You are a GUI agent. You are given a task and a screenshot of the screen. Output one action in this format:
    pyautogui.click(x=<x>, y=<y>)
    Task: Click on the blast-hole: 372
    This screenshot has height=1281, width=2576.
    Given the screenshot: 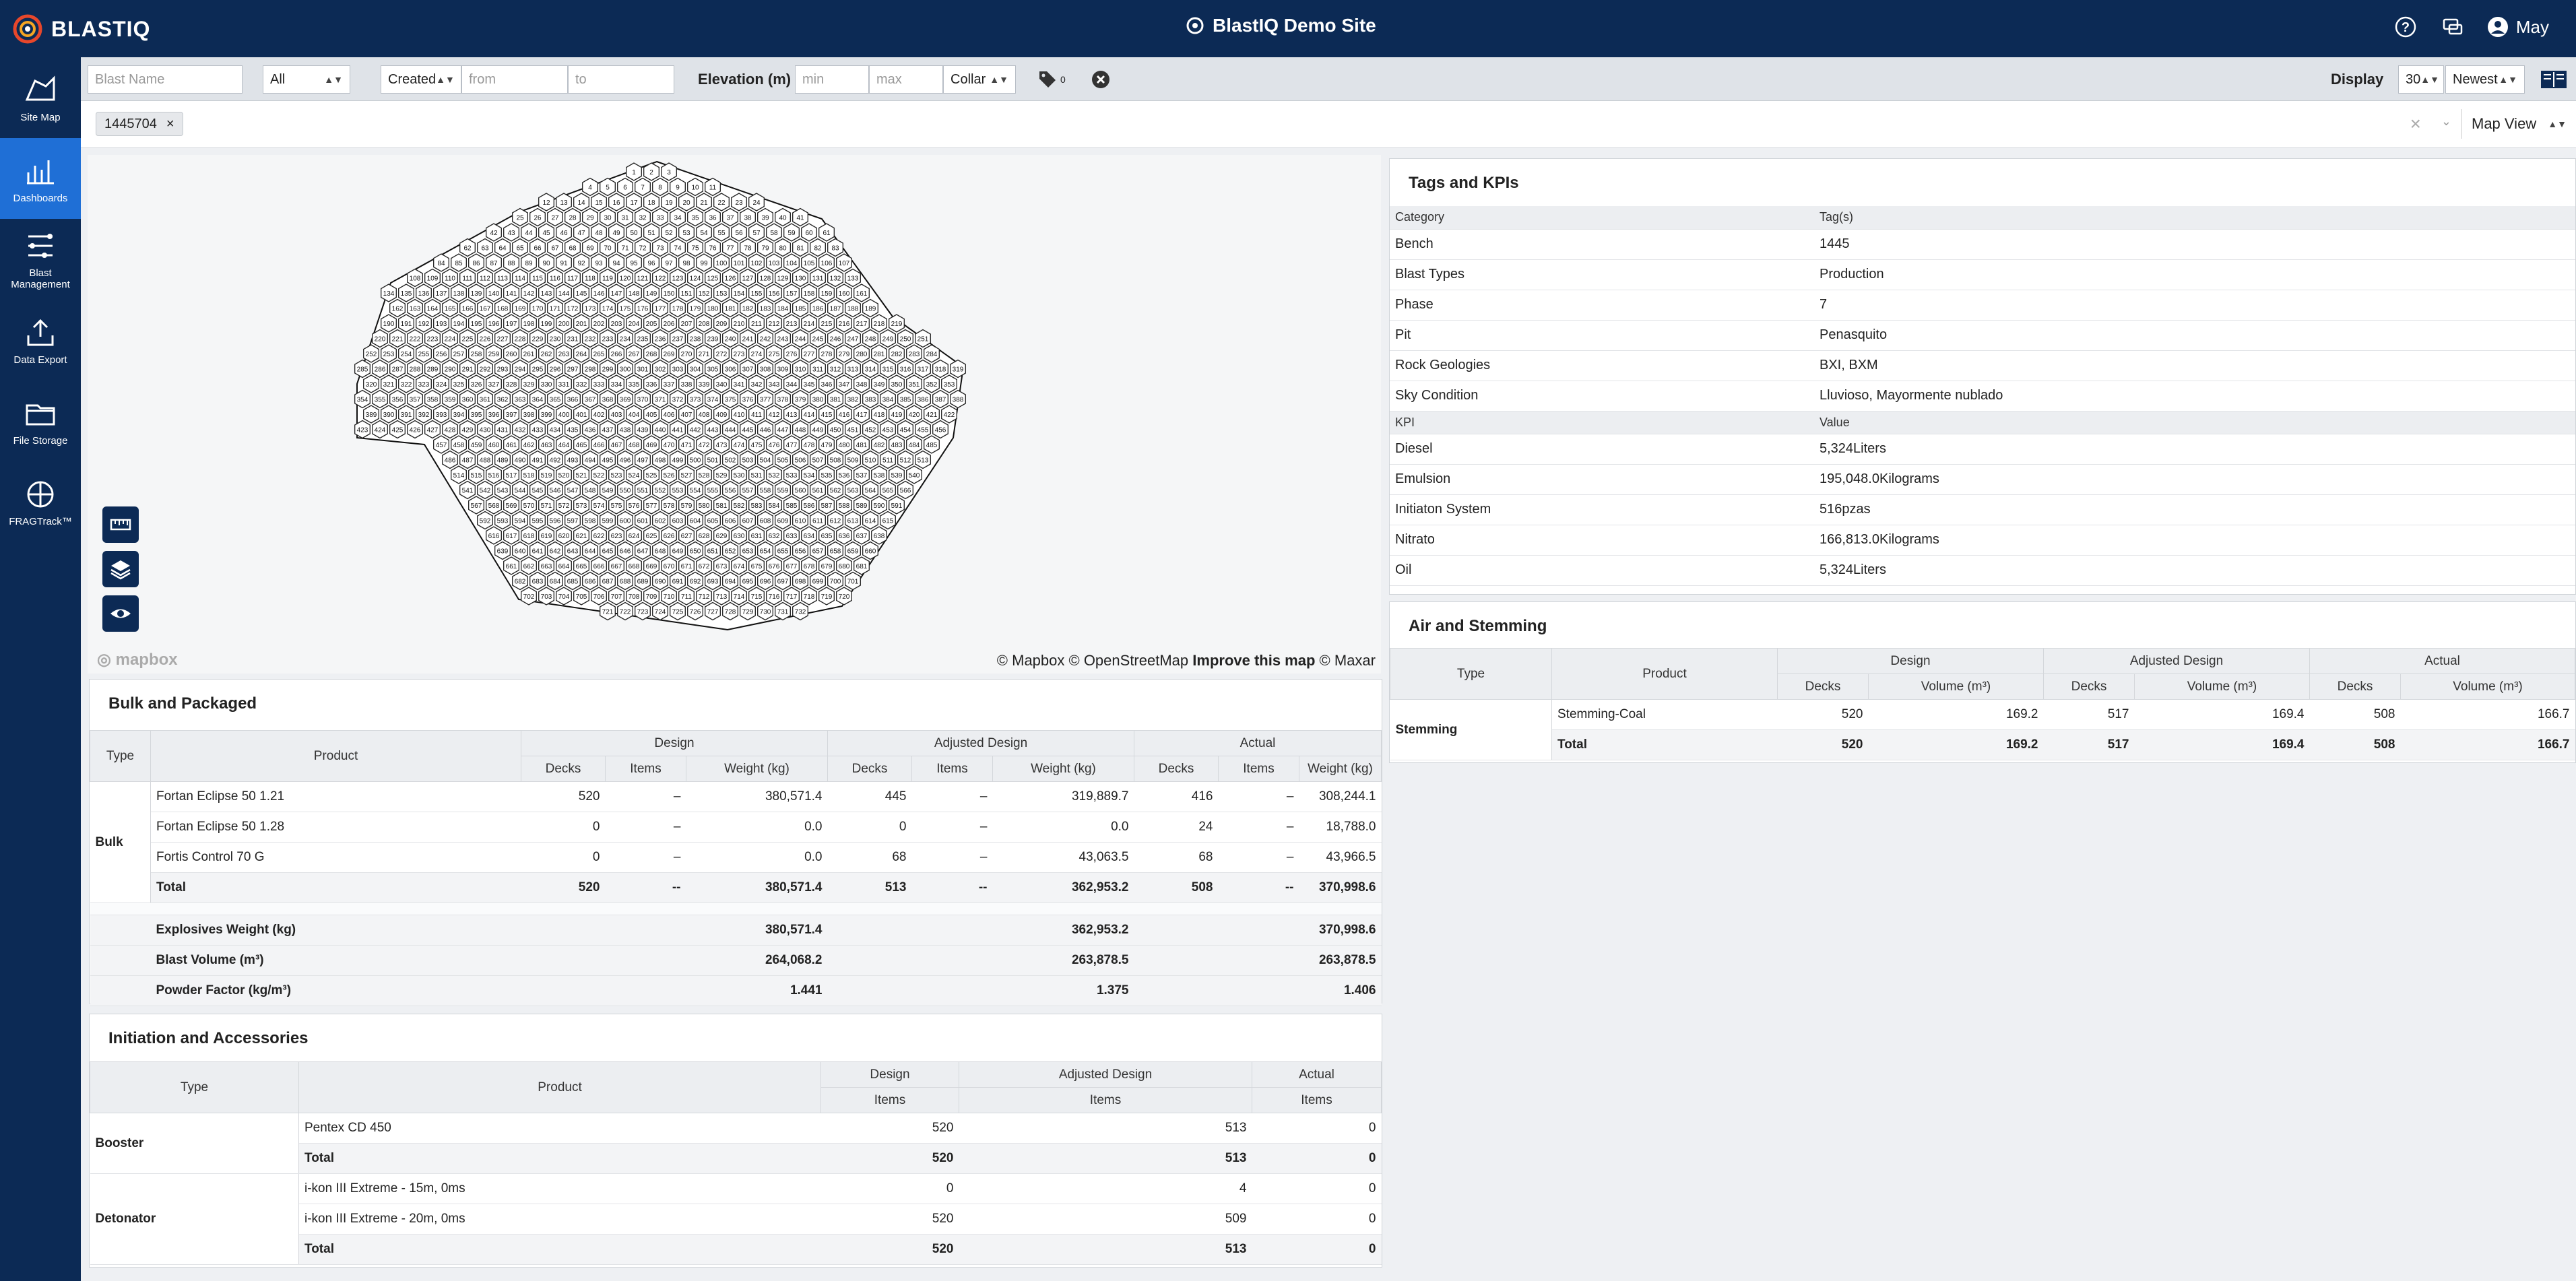 What is the action you would take?
    pyautogui.click(x=678, y=399)
    